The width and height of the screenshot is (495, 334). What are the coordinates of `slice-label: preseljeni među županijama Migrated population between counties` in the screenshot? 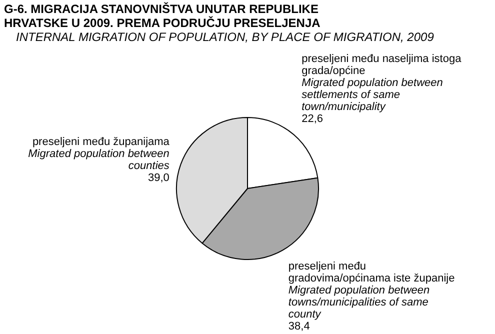 It's located at (99, 154).